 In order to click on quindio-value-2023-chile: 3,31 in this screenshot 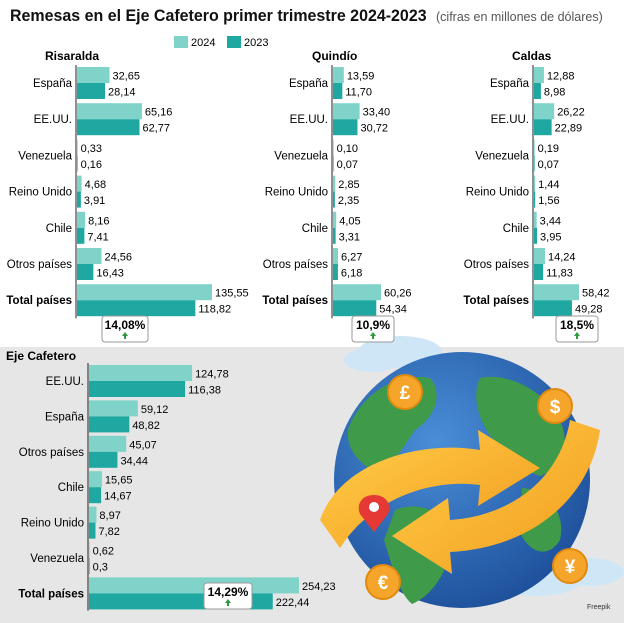, I will do `click(349, 237)`.